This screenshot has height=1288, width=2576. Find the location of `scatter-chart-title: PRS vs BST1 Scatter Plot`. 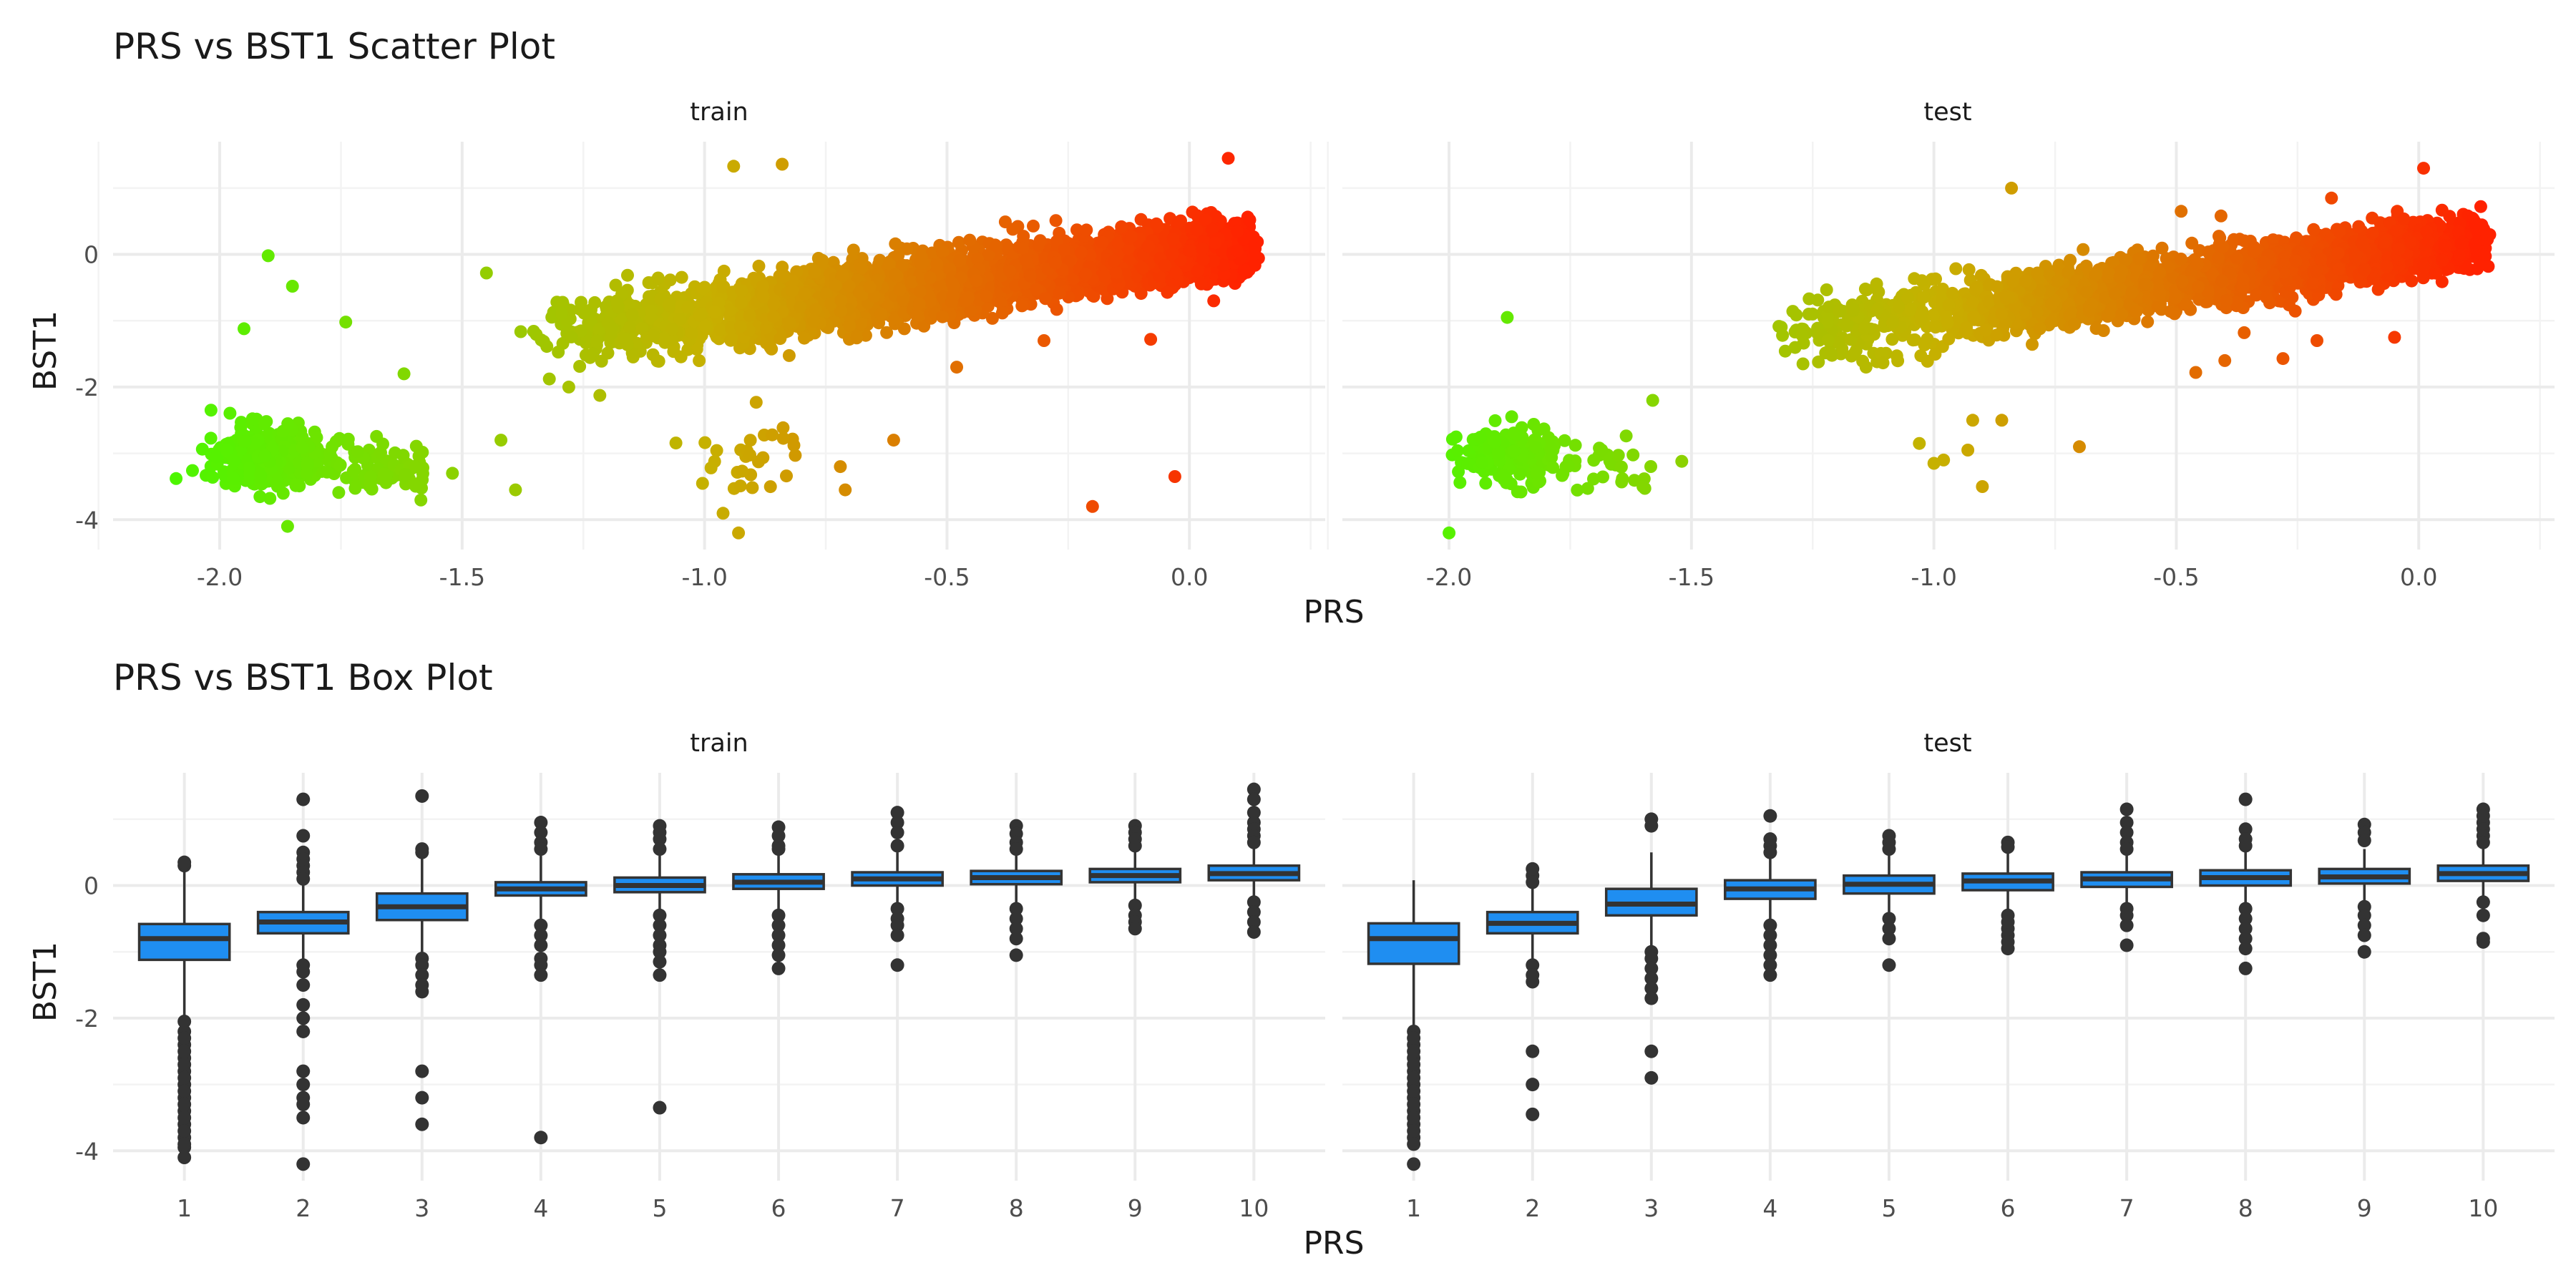

scatter-chart-title: PRS vs BST1 Scatter Plot is located at coordinates (334, 46).